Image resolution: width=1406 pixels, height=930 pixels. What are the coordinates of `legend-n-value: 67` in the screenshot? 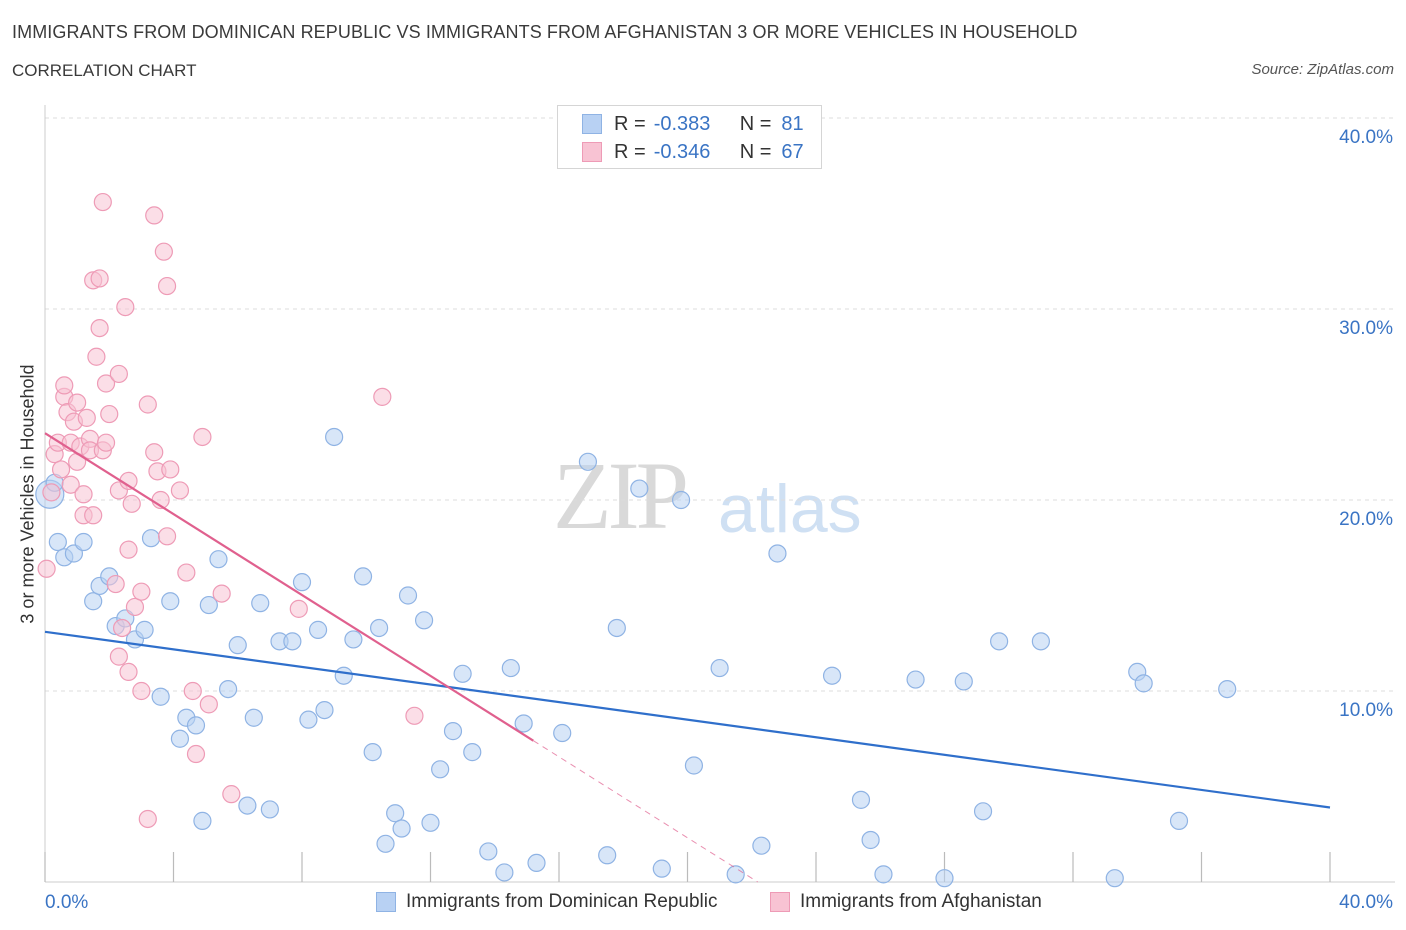 It's located at (792, 151).